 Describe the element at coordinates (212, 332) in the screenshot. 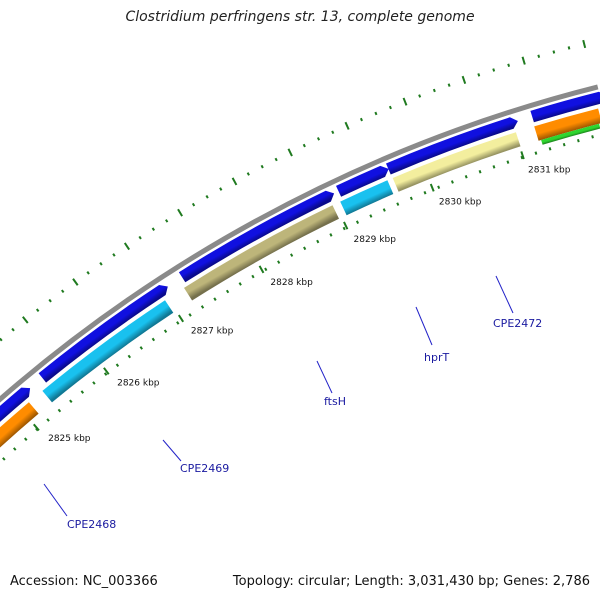

I see `kbp-tick-label: 2827 kbp` at that location.